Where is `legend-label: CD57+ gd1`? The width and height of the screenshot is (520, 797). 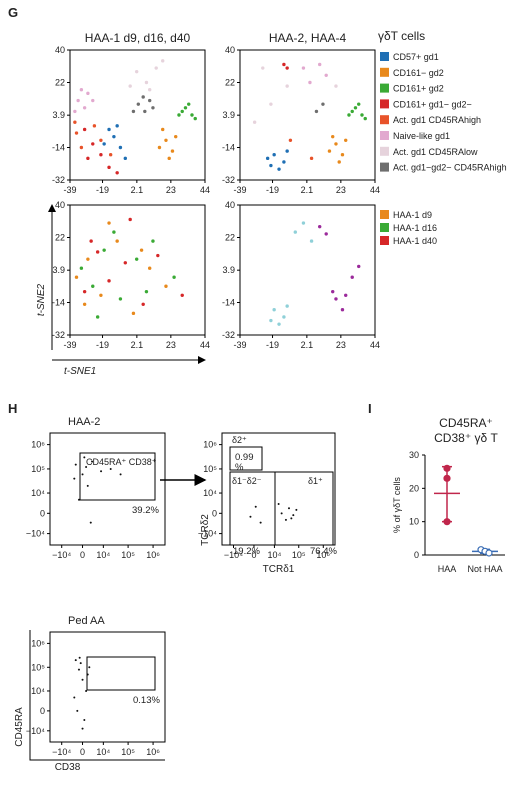
legend-label: CD57+ gd1 is located at coordinates (416, 57).